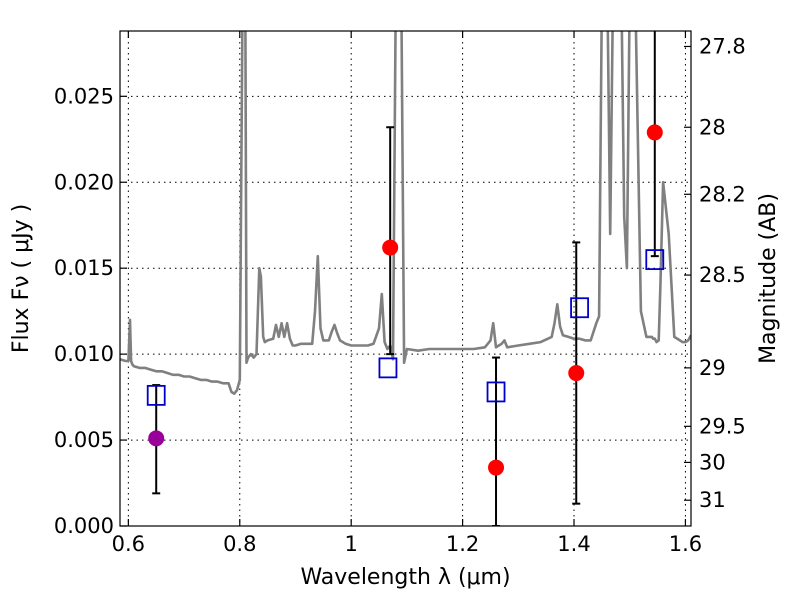  I want to click on y-tick-label: 0.000, so click(84, 526).